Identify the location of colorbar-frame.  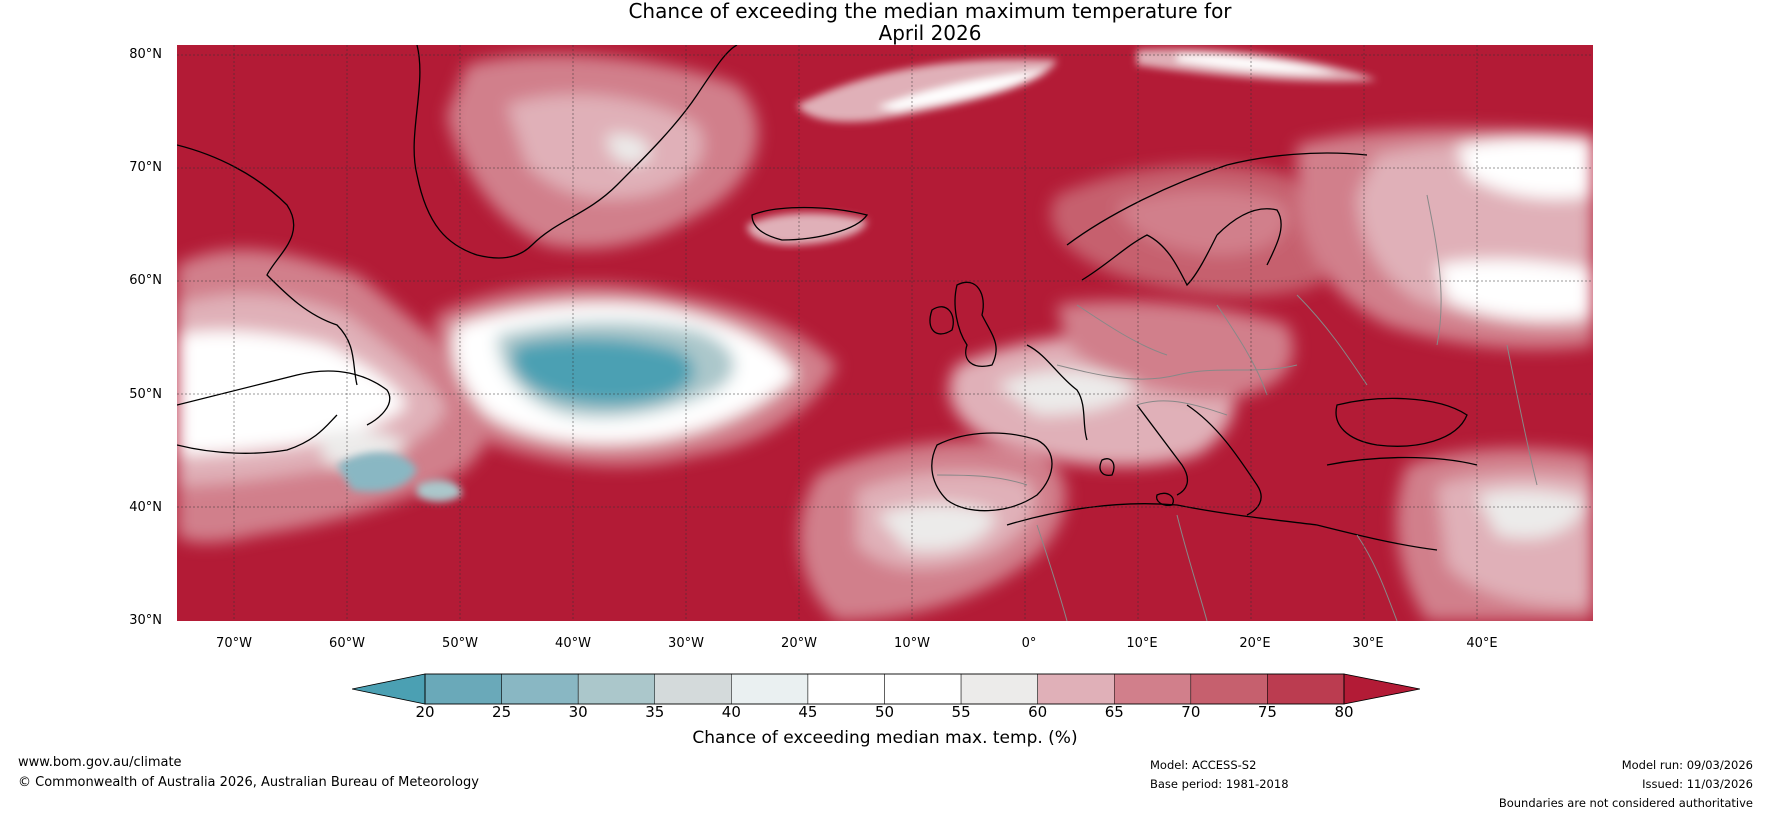
(884, 689).